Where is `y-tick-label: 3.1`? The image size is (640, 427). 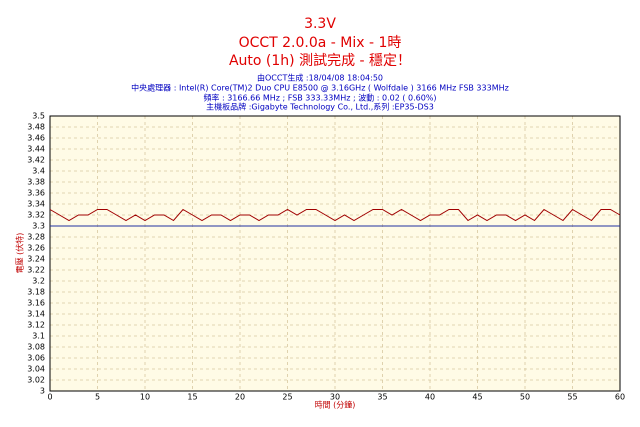
y-tick-label: 3.1 is located at coordinates (38, 336).